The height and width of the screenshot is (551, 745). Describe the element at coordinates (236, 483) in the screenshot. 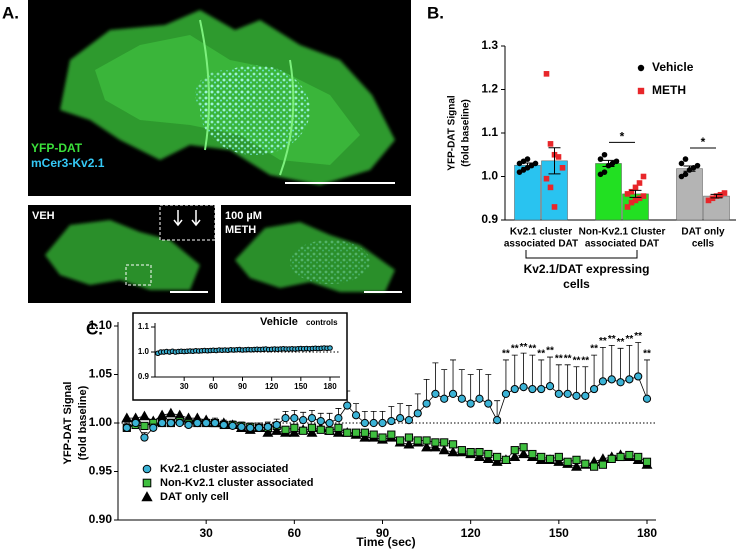

I see `legend-label: Non-Kv2.1 cluster associated` at that location.